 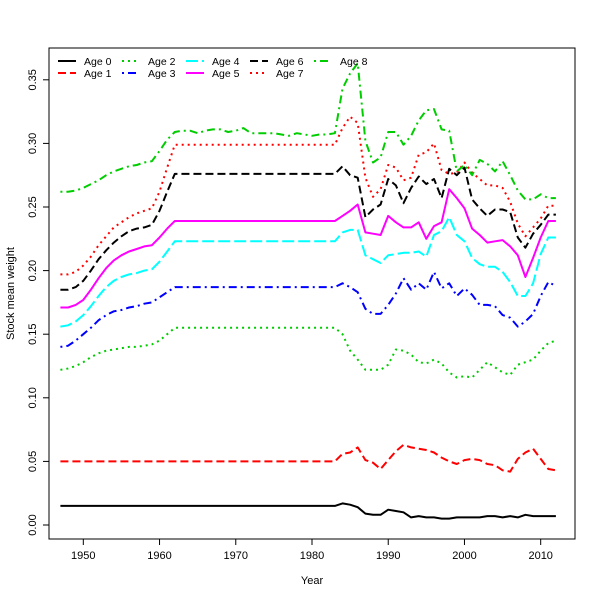 I want to click on x-tick-label: 1960, so click(x=159, y=556).